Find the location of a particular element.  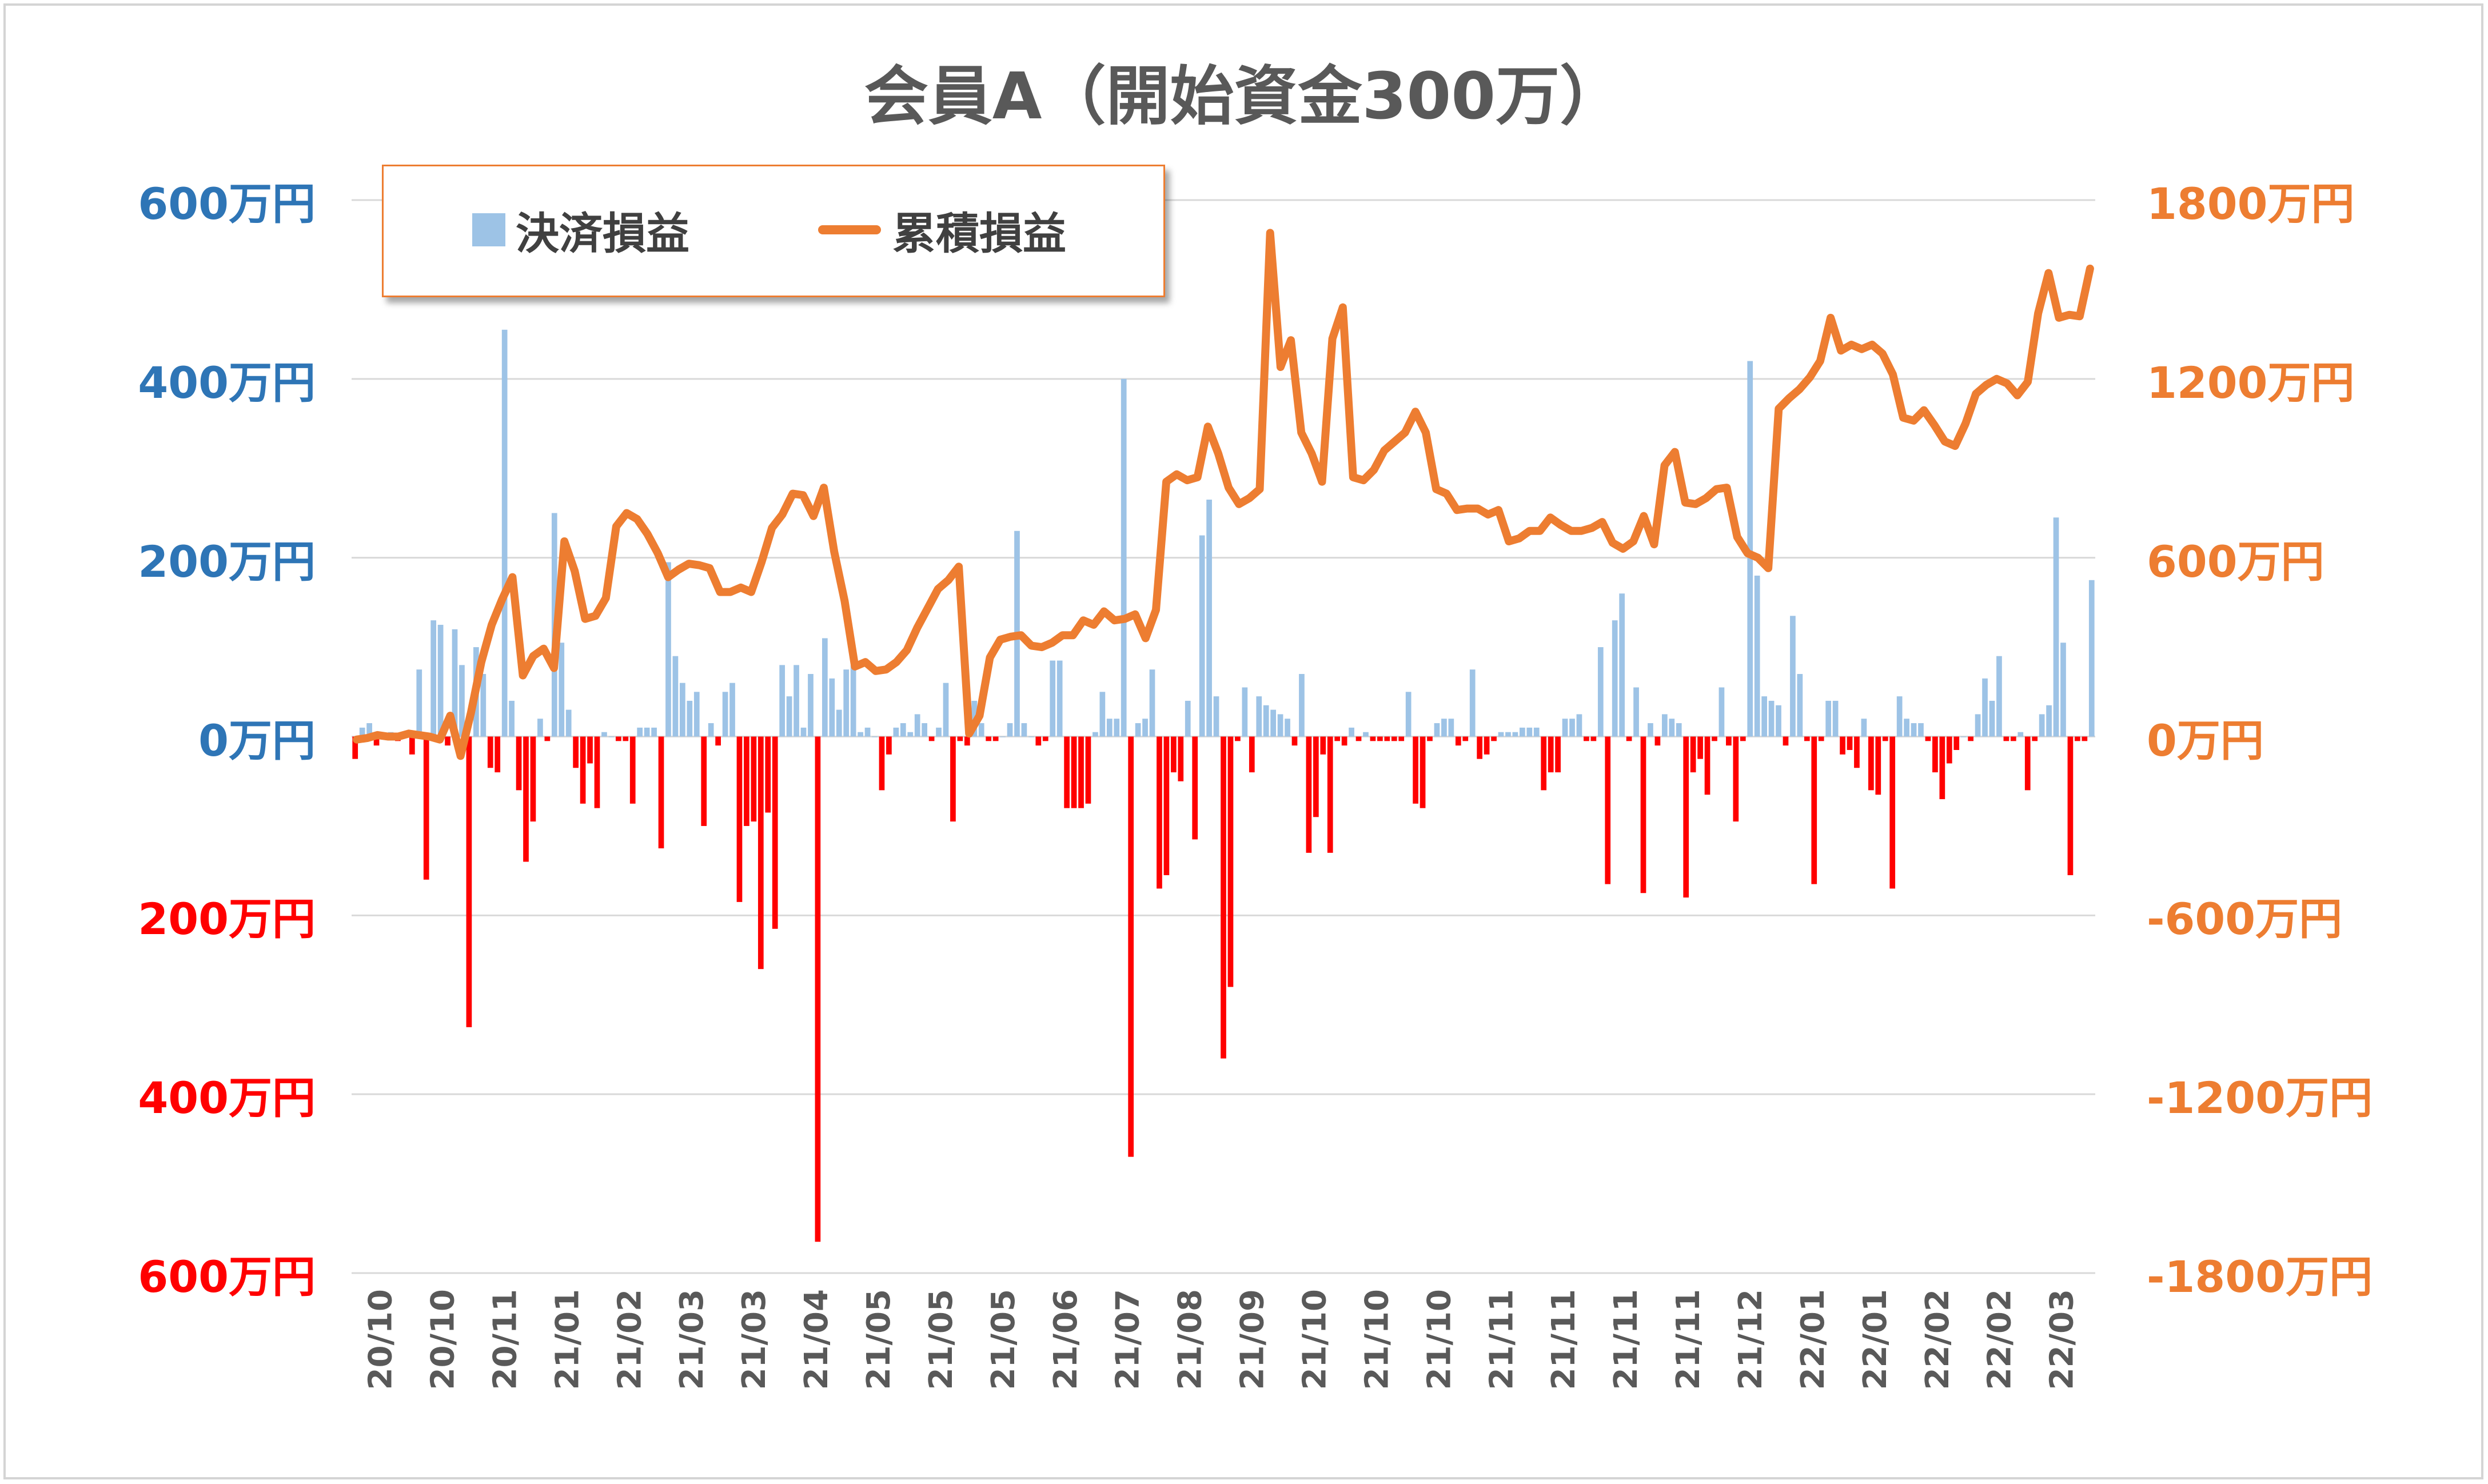

x-tick-label: 21/11 is located at coordinates (1501, 1339).